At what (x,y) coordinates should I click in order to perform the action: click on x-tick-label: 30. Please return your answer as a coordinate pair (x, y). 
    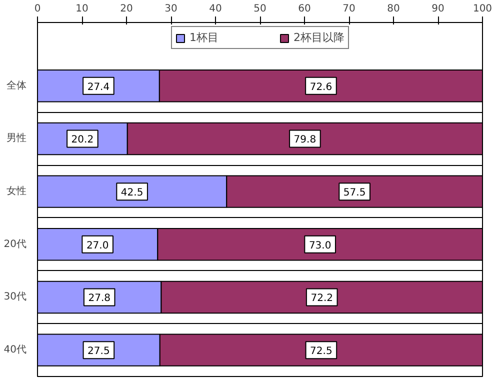
    Looking at the image, I should click on (171, 9).